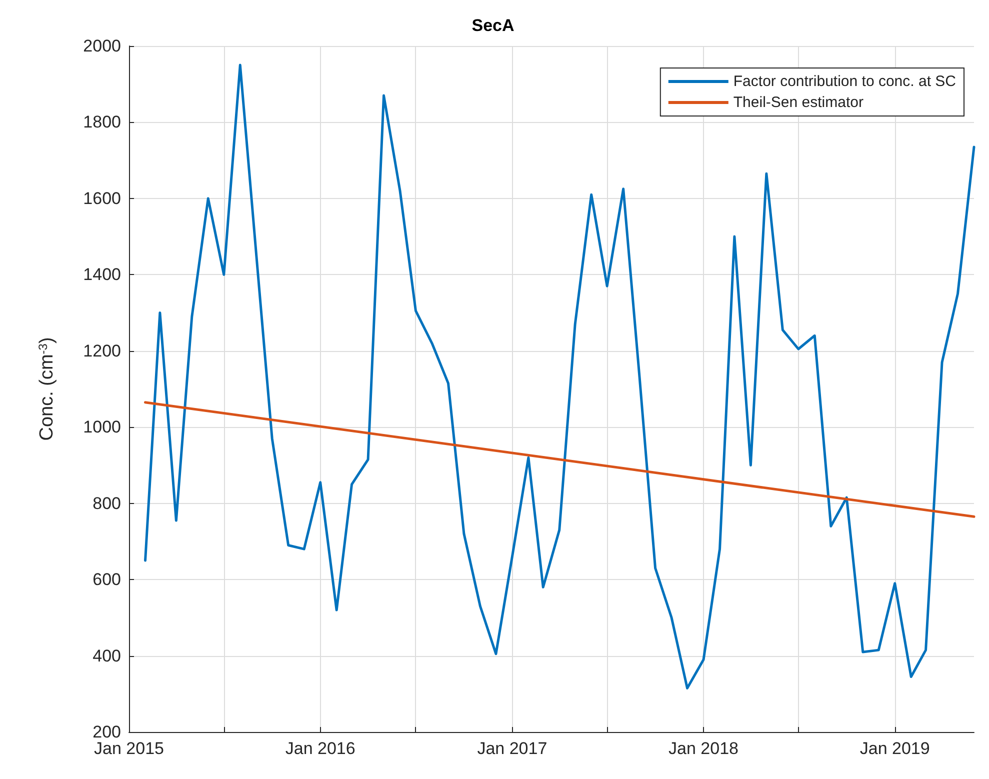 This screenshot has height=779, width=989. What do you see at coordinates (106, 732) in the screenshot?
I see `y-tick-label: 200` at bounding box center [106, 732].